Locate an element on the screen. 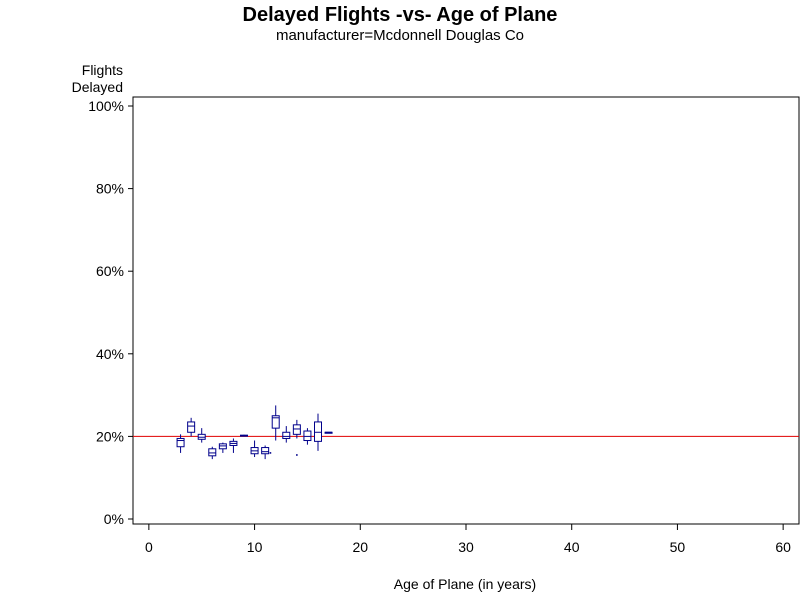 The height and width of the screenshot is (600, 800). x-tick-label: 40 is located at coordinates (572, 547).